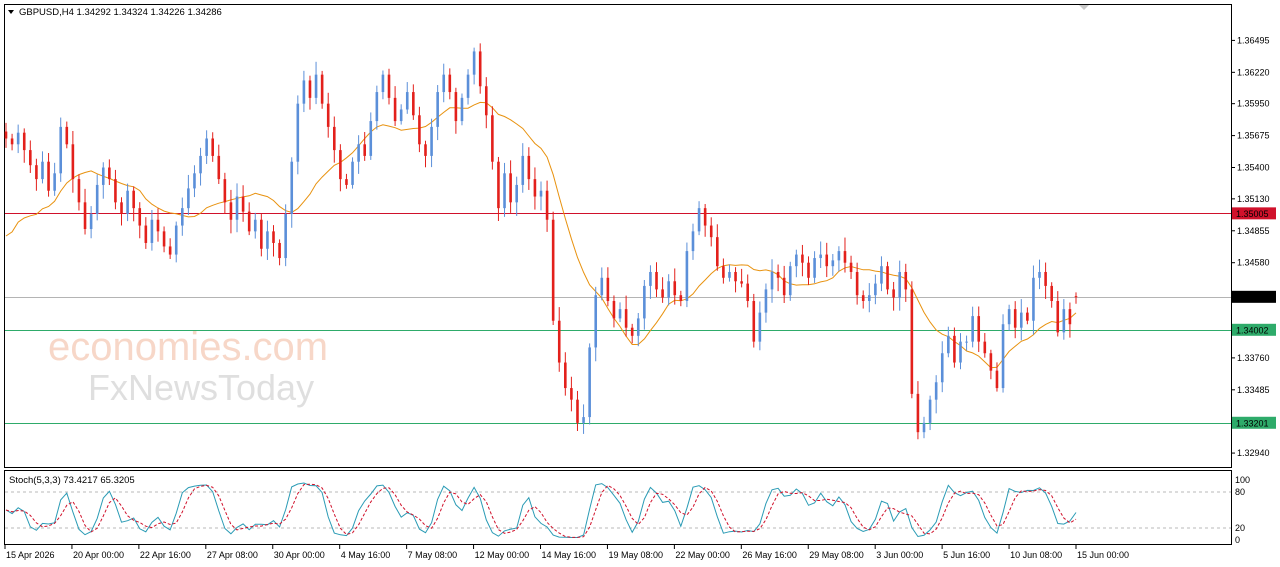  Describe the element at coordinates (1237, 540) in the screenshot. I see `stoch-tick-label: 0` at that location.